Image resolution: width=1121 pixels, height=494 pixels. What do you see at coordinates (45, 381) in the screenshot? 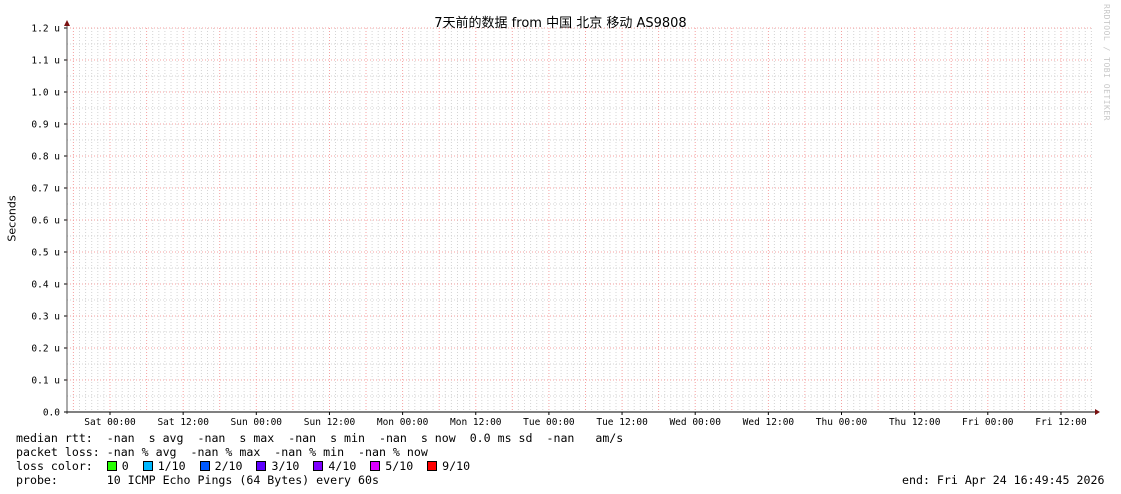
I see `y-tick-label: 0.1 u` at bounding box center [45, 381].